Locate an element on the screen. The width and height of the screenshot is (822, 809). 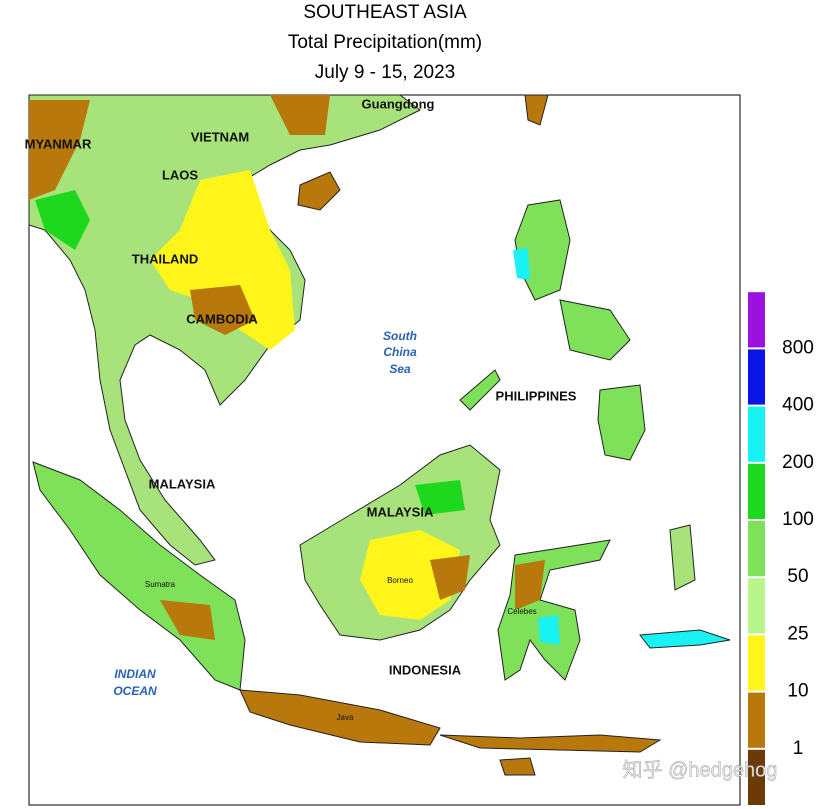
legend-label: 50 is located at coordinates (797, 576).